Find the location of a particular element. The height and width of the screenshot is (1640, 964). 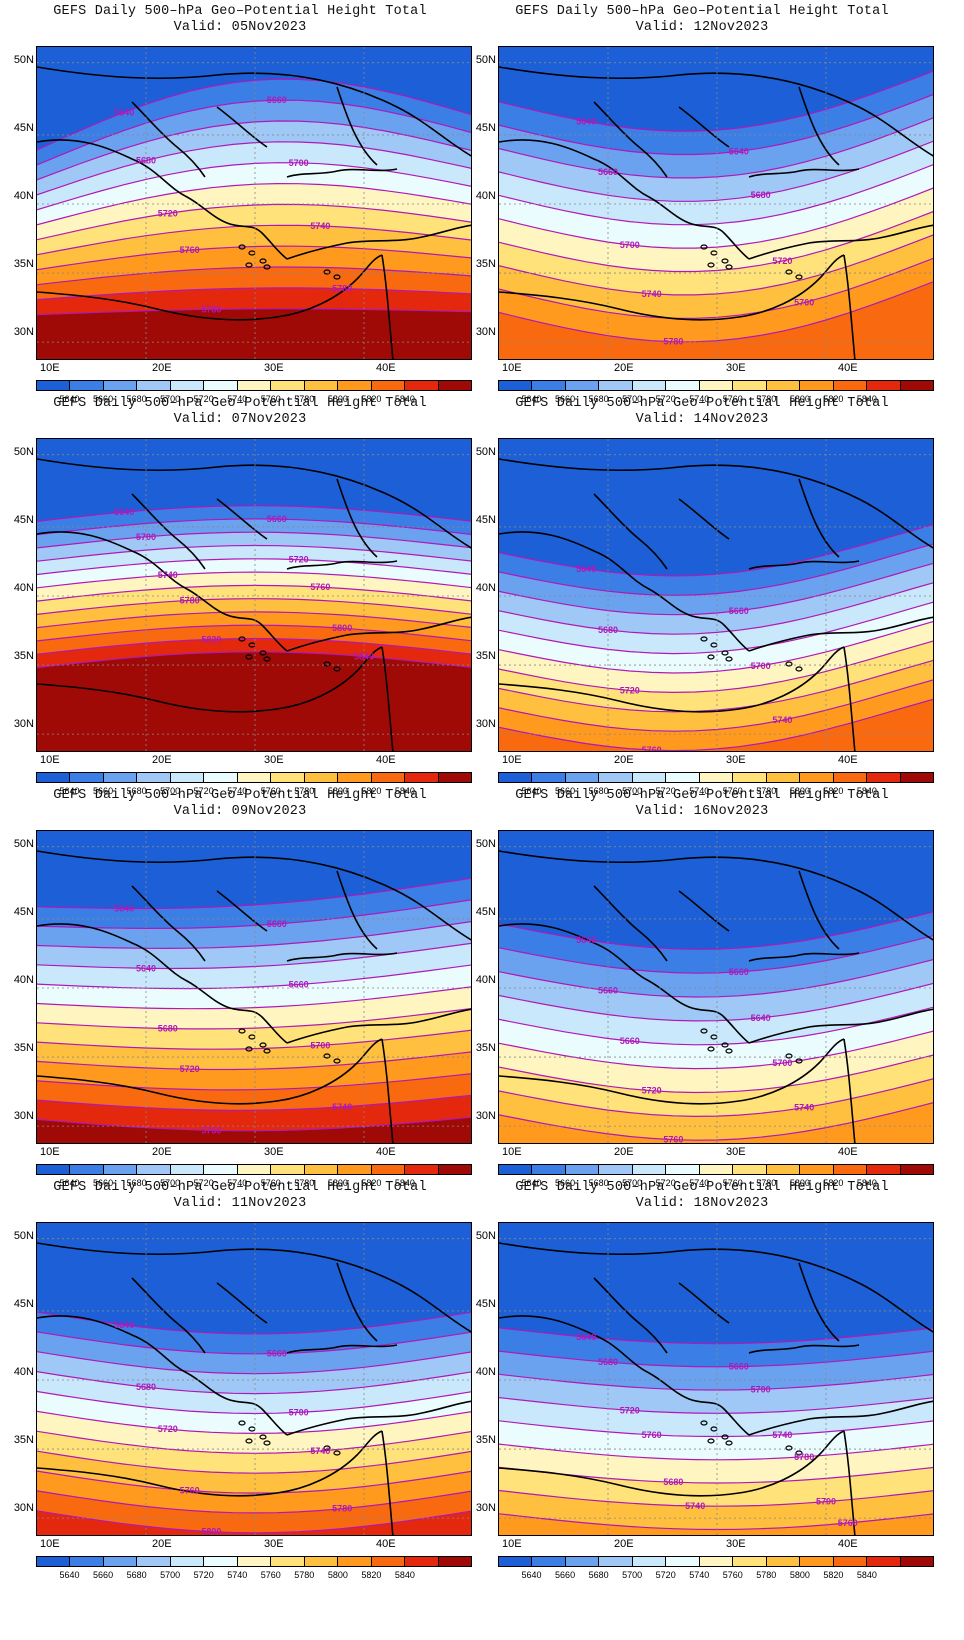

contour-field: 5640 5660 5640 5660 5680 5700 5720 5740 5760 is located at coordinates (254, 987).